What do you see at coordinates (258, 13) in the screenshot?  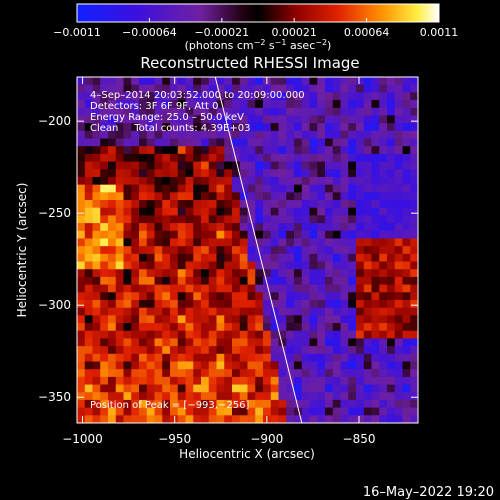 I see `colorbar-frame` at bounding box center [258, 13].